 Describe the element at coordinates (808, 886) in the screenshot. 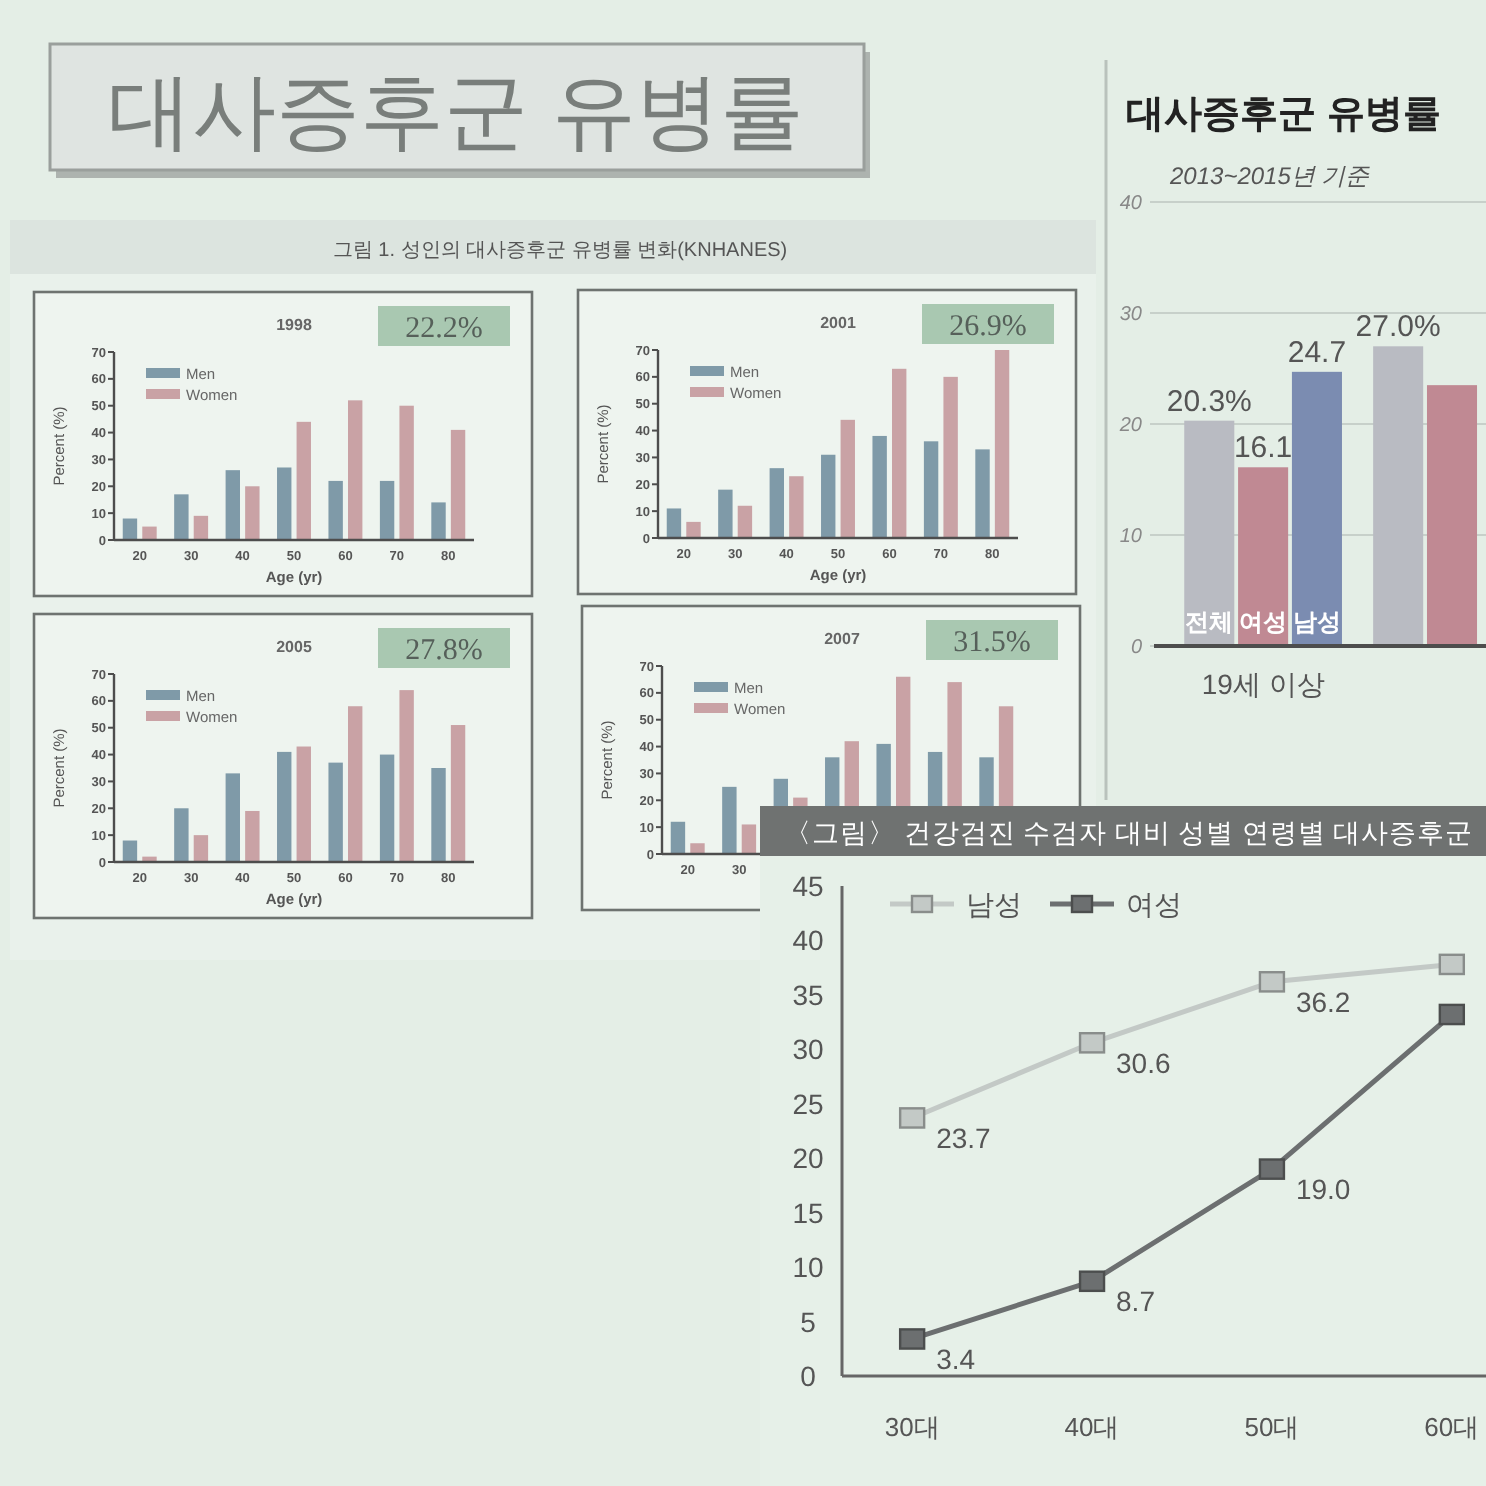

I see `y-tick-label: 45` at that location.